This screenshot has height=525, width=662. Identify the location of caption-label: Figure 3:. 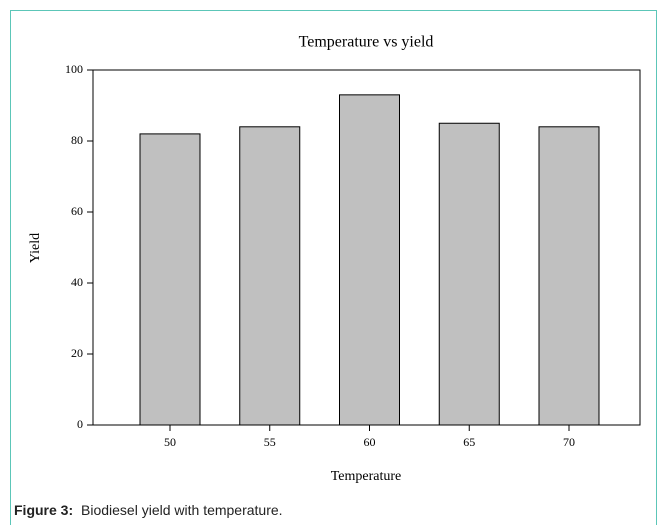
(43, 510).